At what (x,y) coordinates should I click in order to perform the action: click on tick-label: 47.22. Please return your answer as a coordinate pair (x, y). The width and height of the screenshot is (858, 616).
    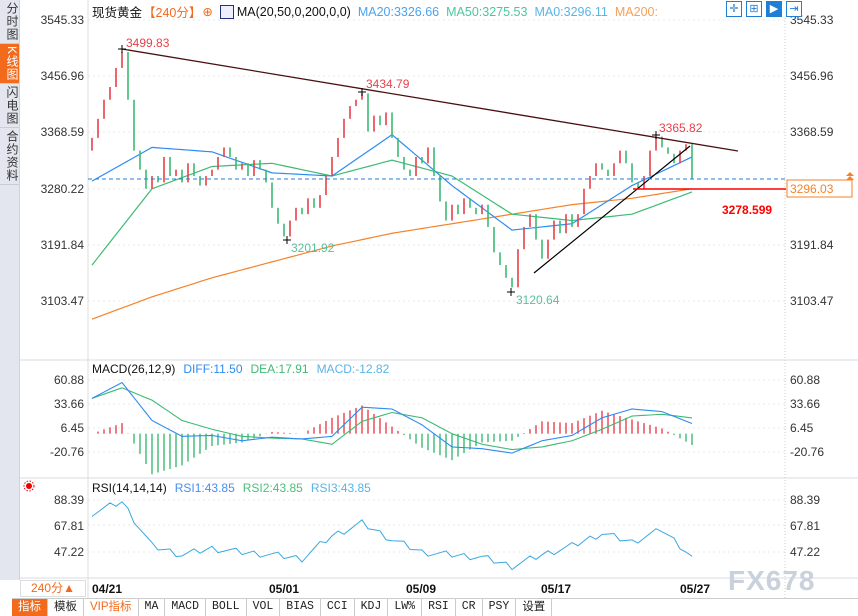
    Looking at the image, I should click on (805, 552).